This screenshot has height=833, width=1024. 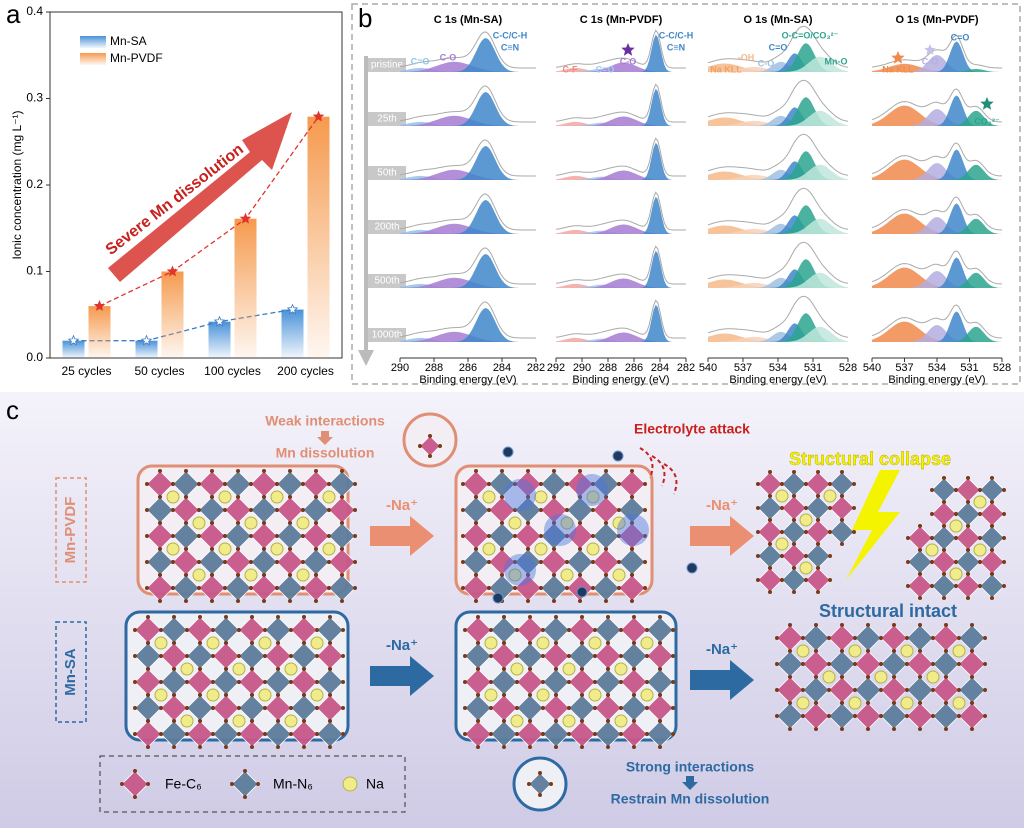 I want to click on mn-ion, so click(x=618, y=456).